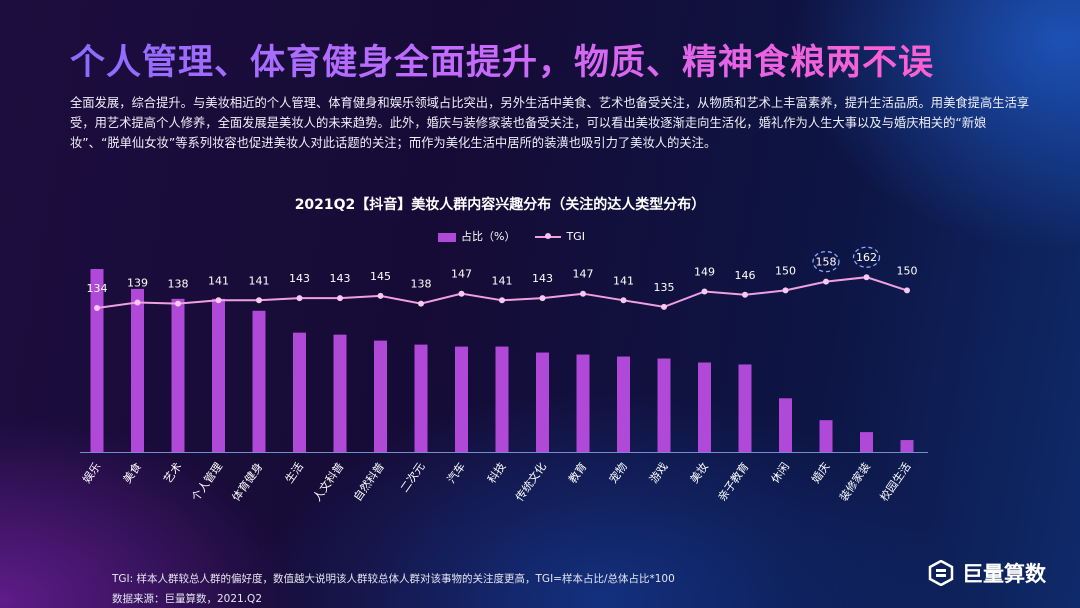 The width and height of the screenshot is (1080, 608). I want to click on tgi-label: 145, so click(380, 276).